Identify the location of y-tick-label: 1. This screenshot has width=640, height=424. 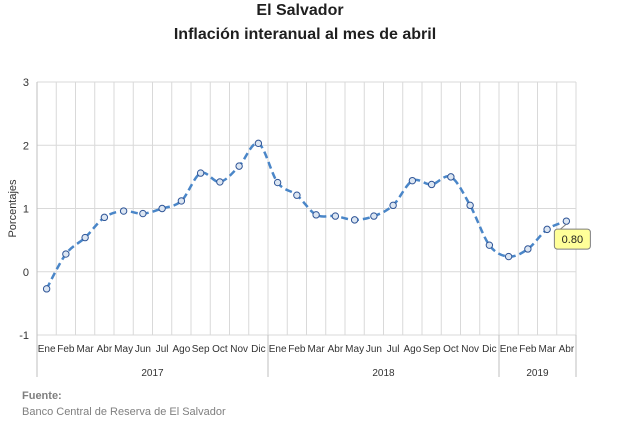
(26, 210).